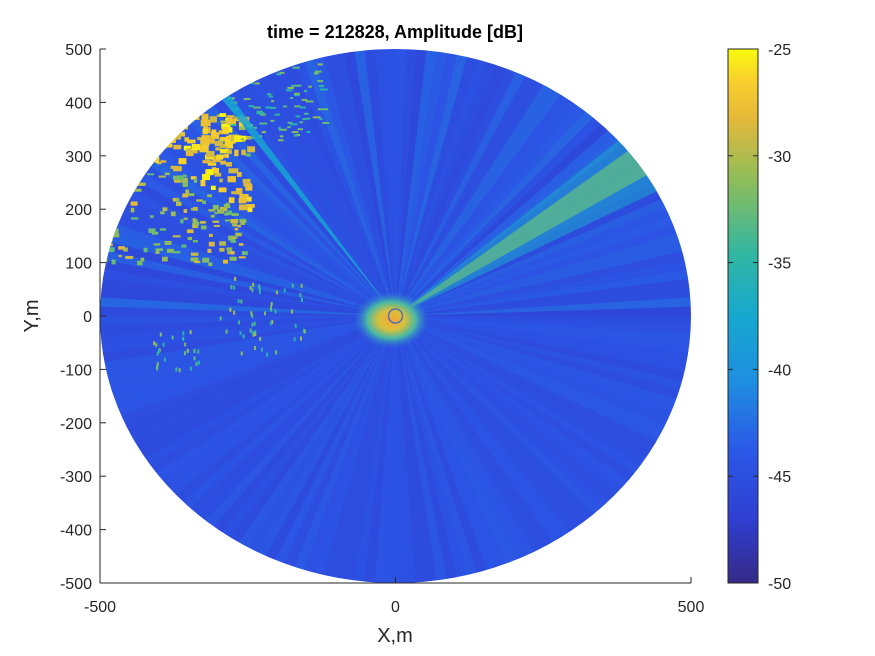  I want to click on colorbar-tick-label: -30, so click(779, 157).